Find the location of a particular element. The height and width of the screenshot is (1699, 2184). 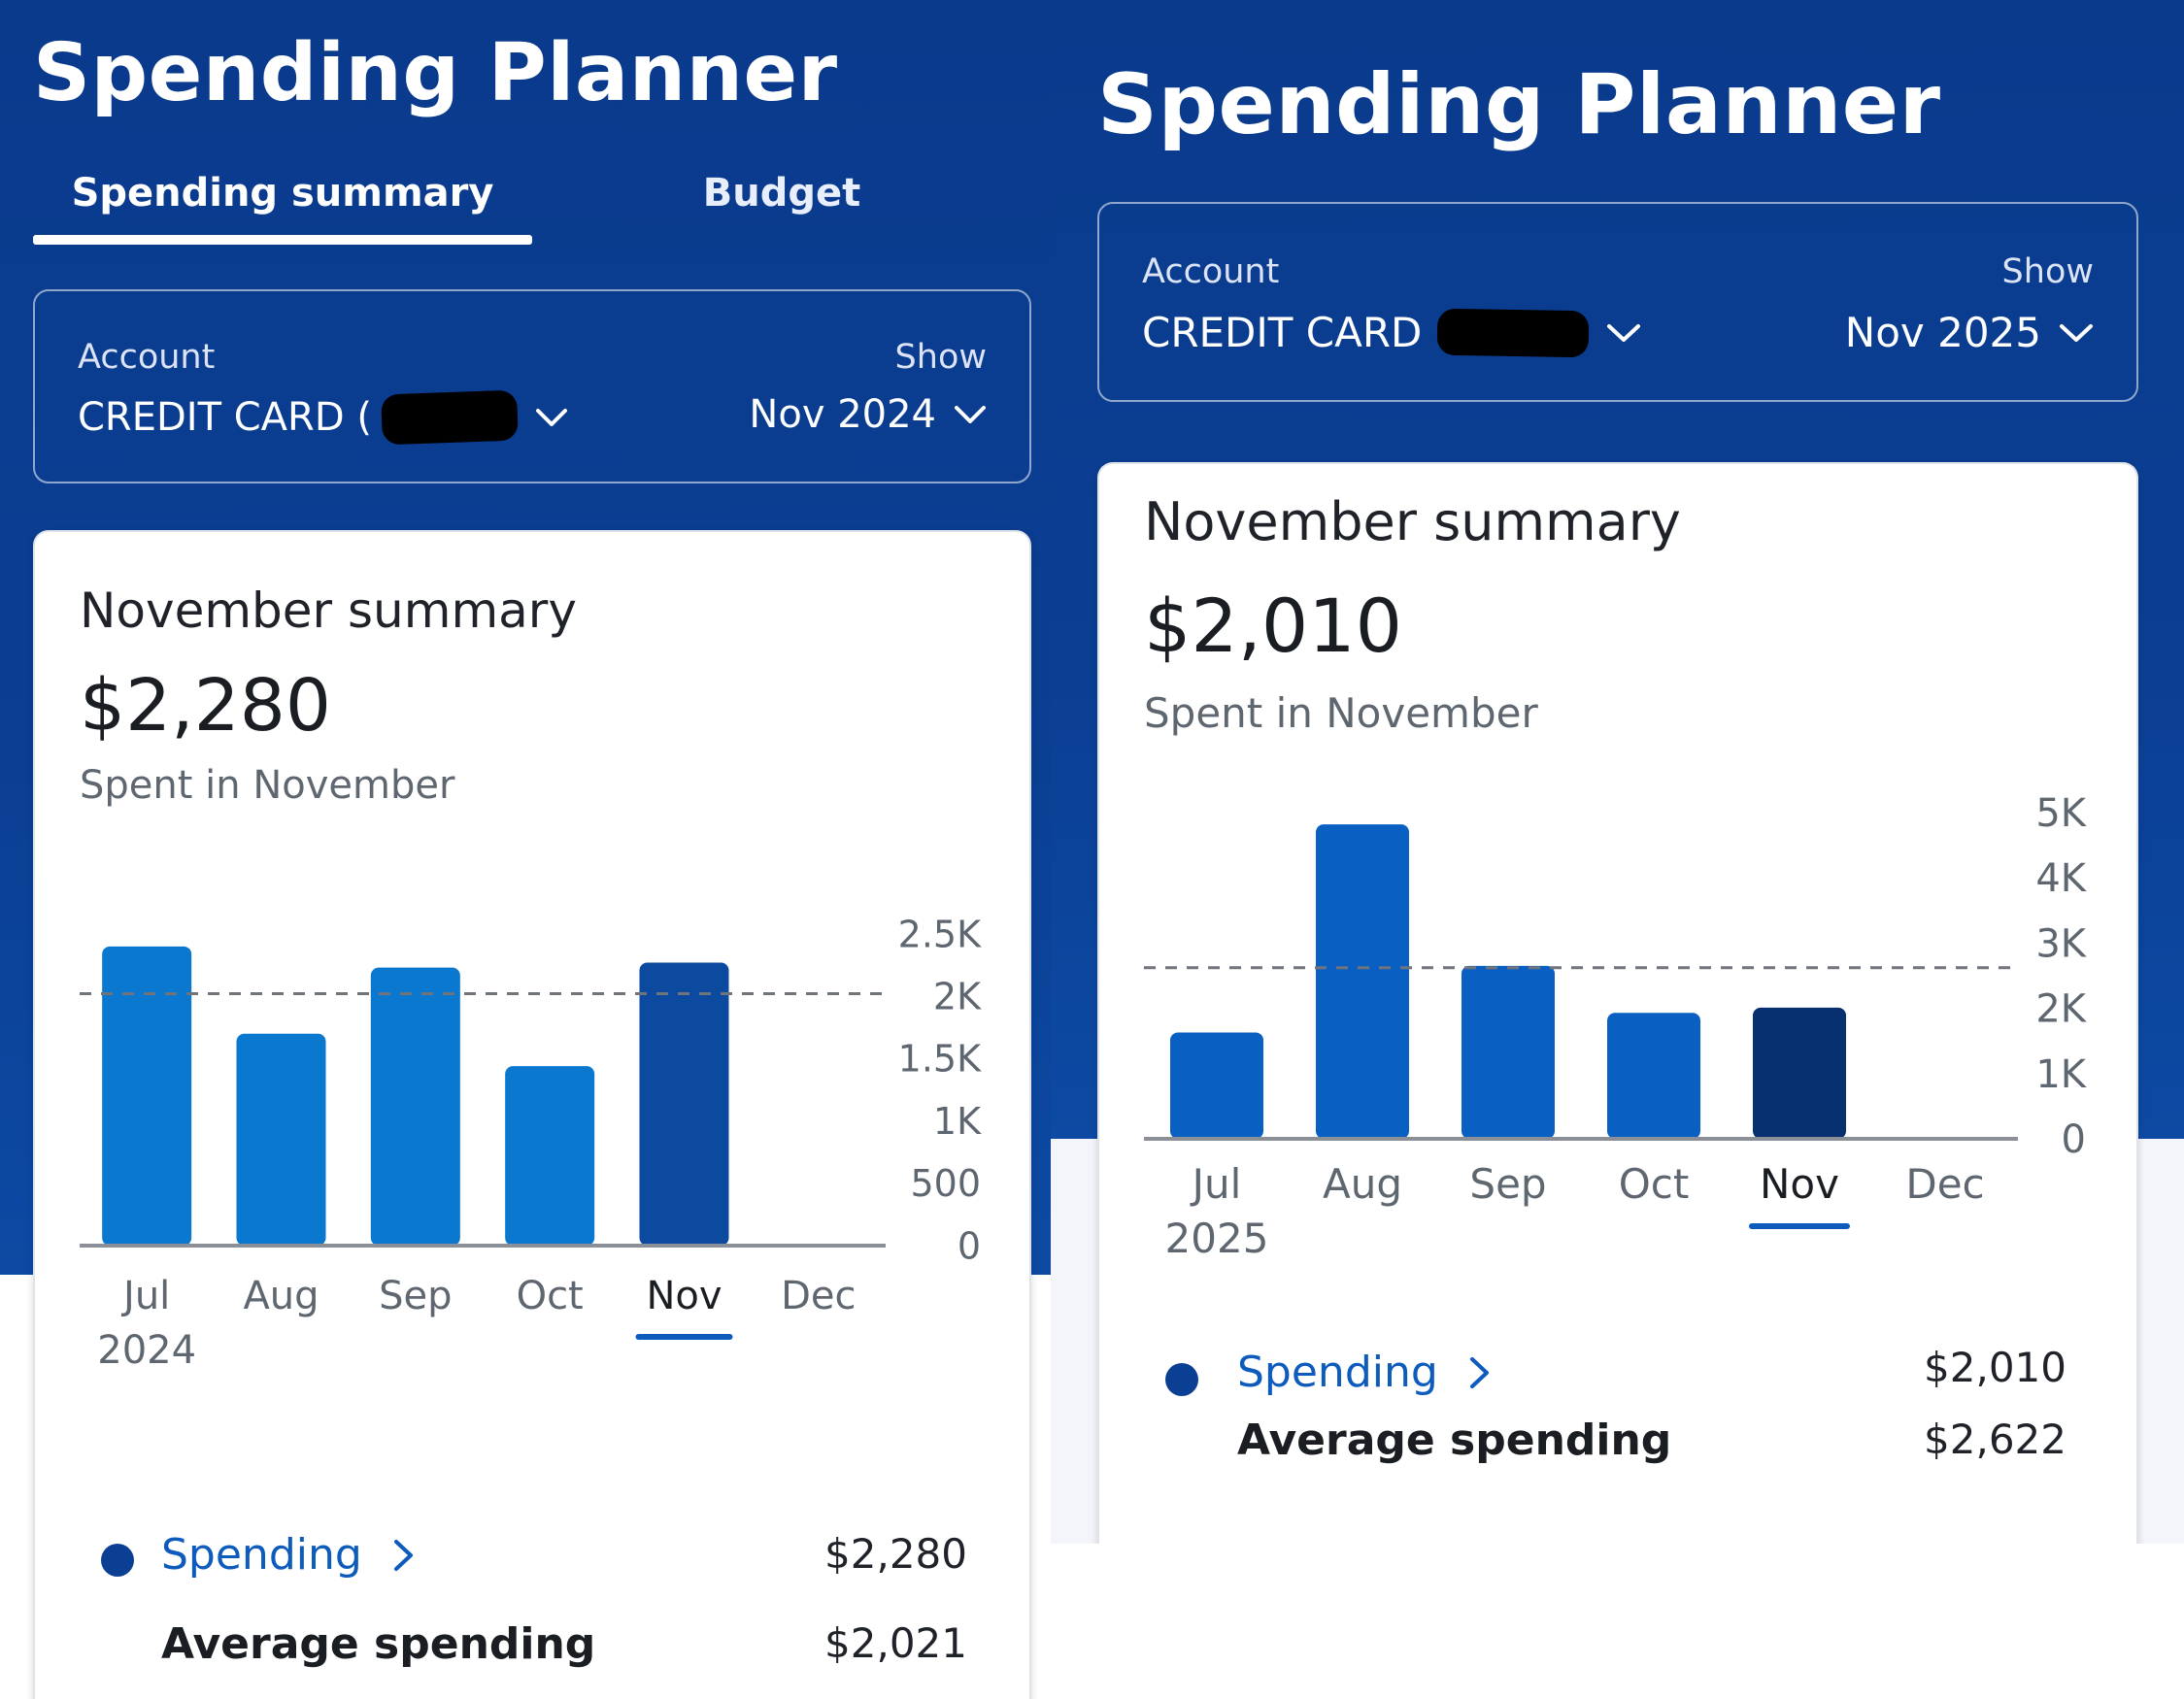

spending-bar-chart: 0 500 1K 1.5K 2K 2.5K Jul Aug Sep Oct Nov Dec 2024 is located at coordinates (531, 1143).